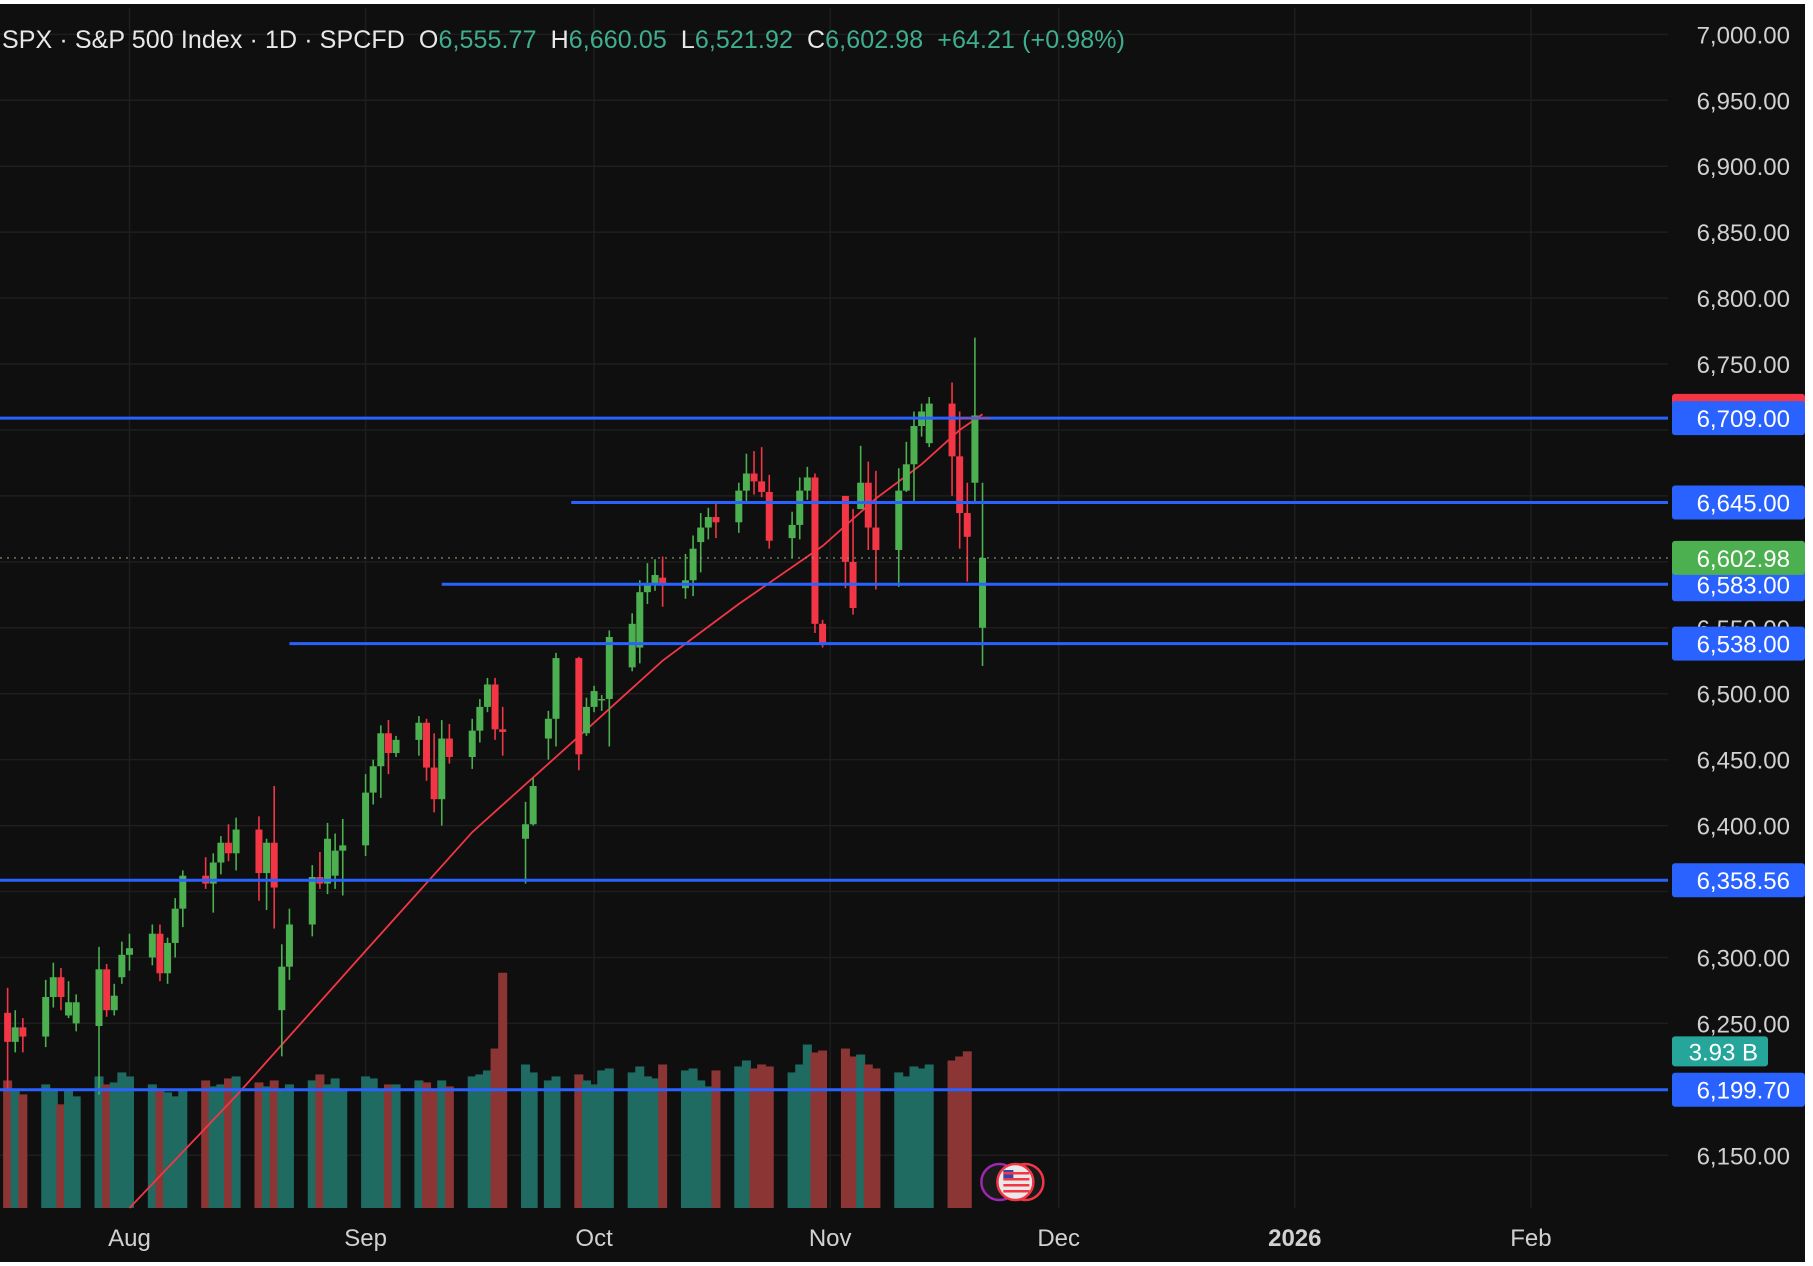  I want to click on us-flag-icon, so click(1015, 1182).